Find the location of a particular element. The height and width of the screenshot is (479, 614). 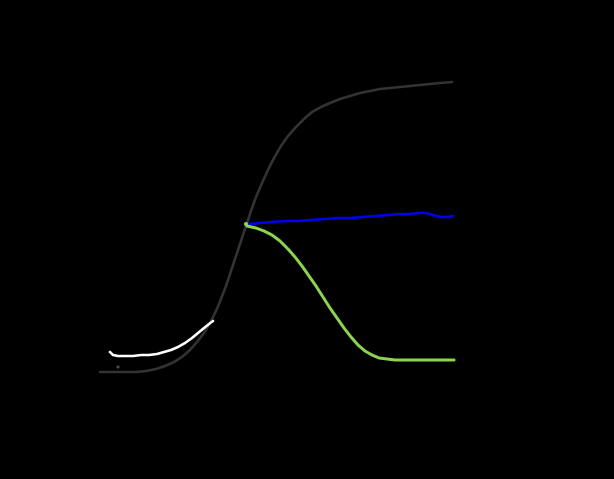

series-line-blue-flat-line is located at coordinates (350, 218).